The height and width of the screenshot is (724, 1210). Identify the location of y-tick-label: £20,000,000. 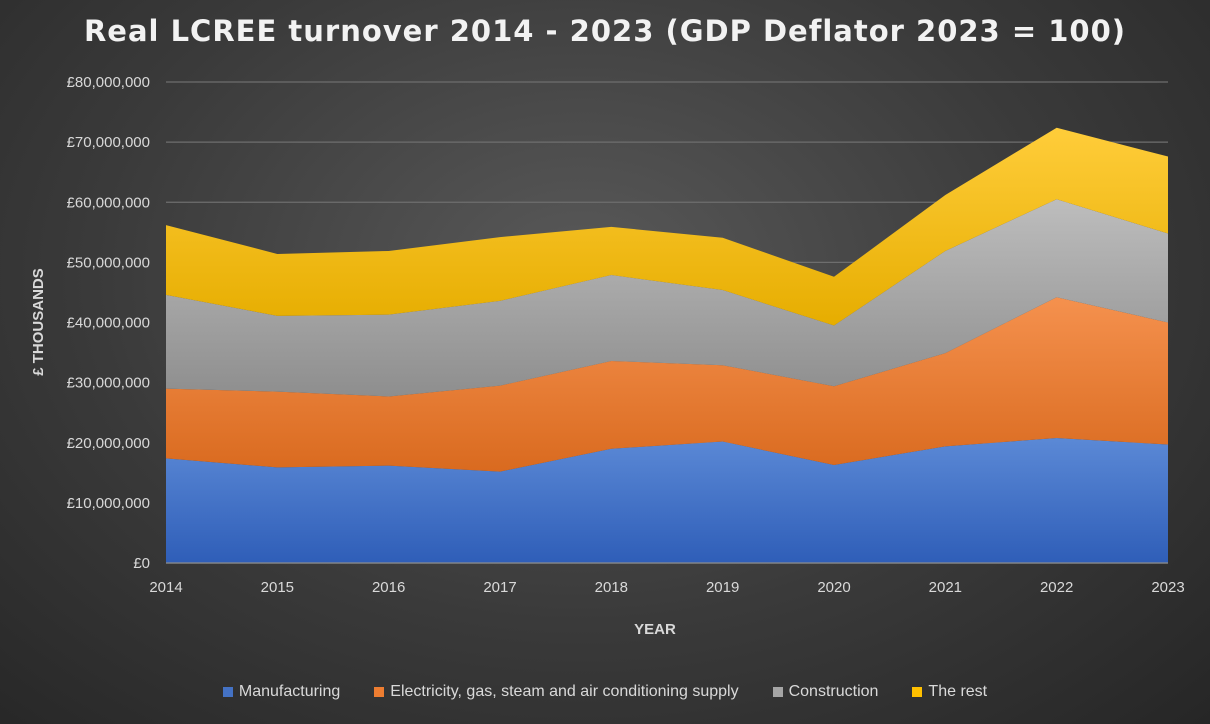
(108, 443).